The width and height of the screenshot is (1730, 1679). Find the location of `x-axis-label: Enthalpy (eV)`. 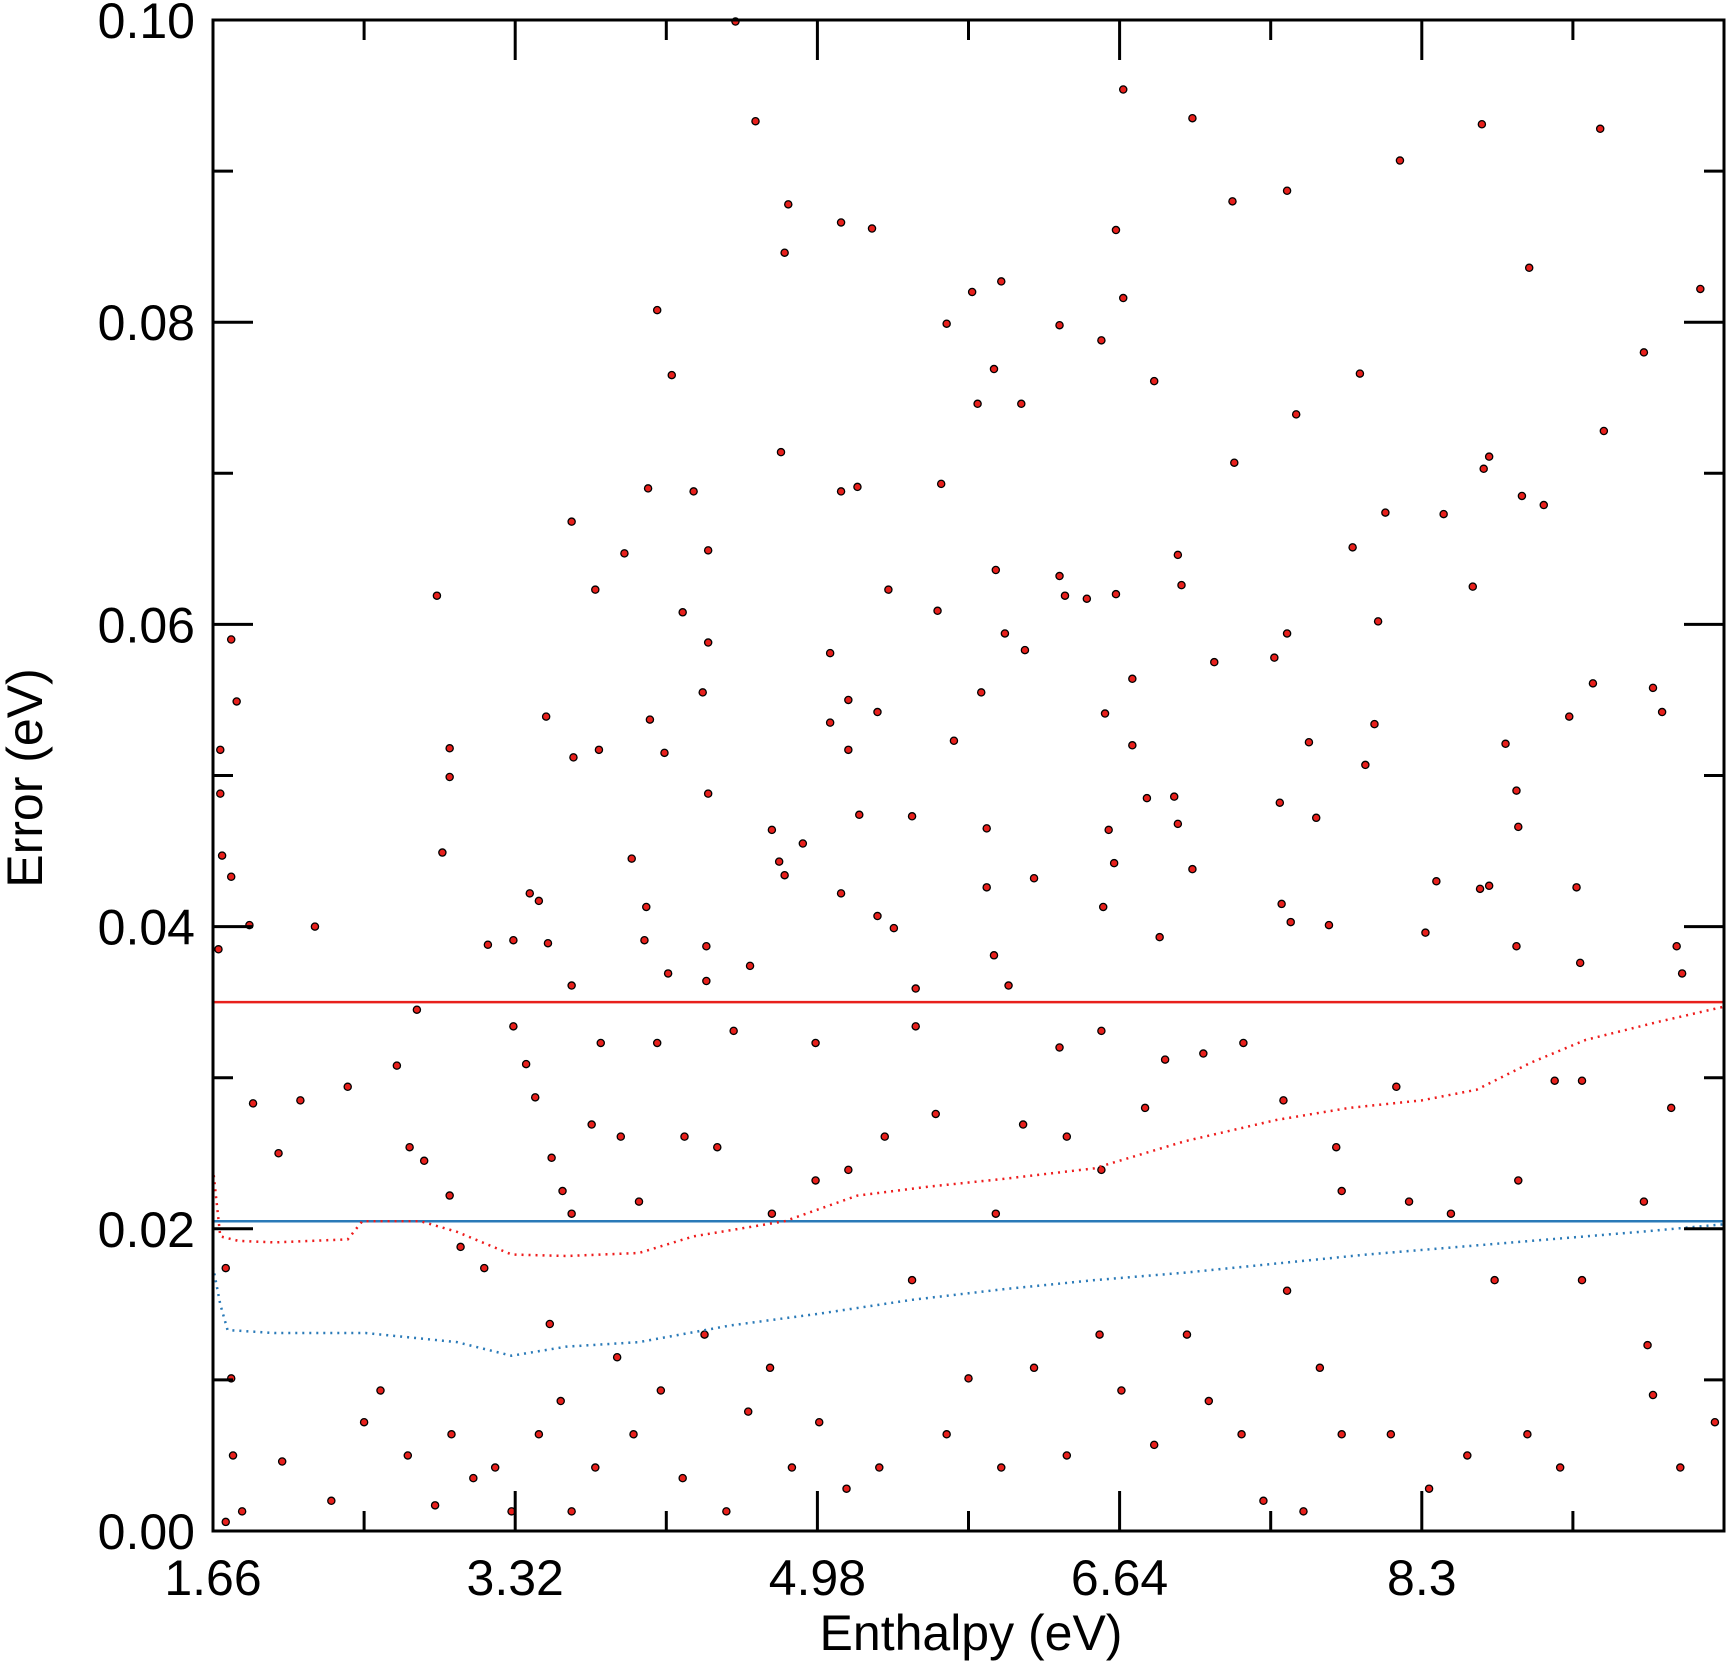

x-axis-label: Enthalpy (eV) is located at coordinates (971, 1633).